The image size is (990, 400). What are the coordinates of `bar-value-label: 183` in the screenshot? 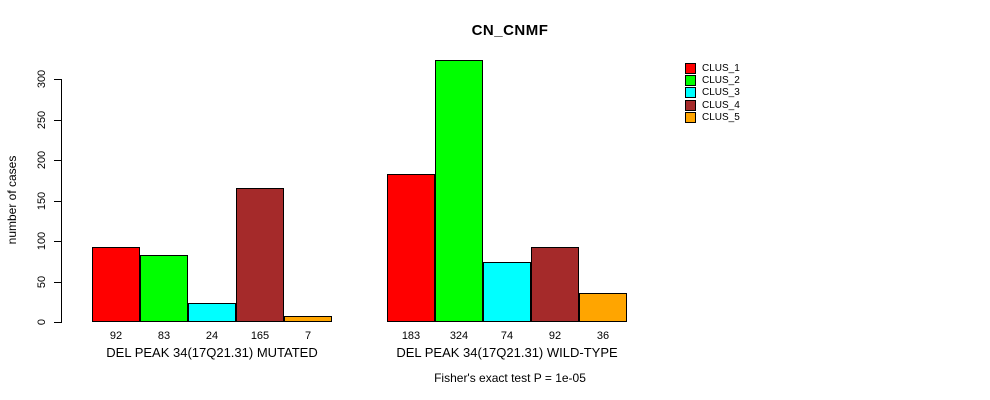 It's located at (411, 336).